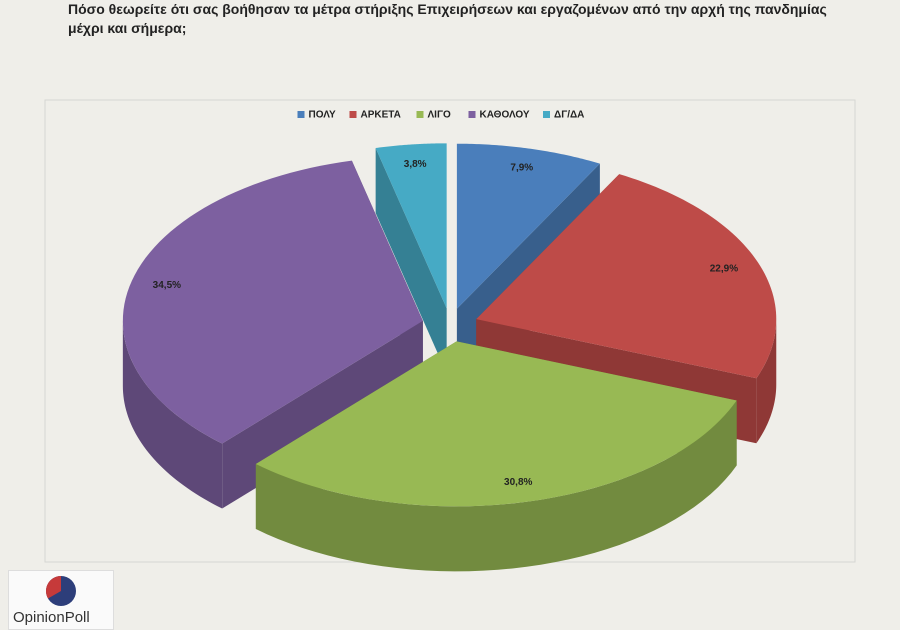  I want to click on legend-label: ΛΙΓΟ, so click(439, 115).